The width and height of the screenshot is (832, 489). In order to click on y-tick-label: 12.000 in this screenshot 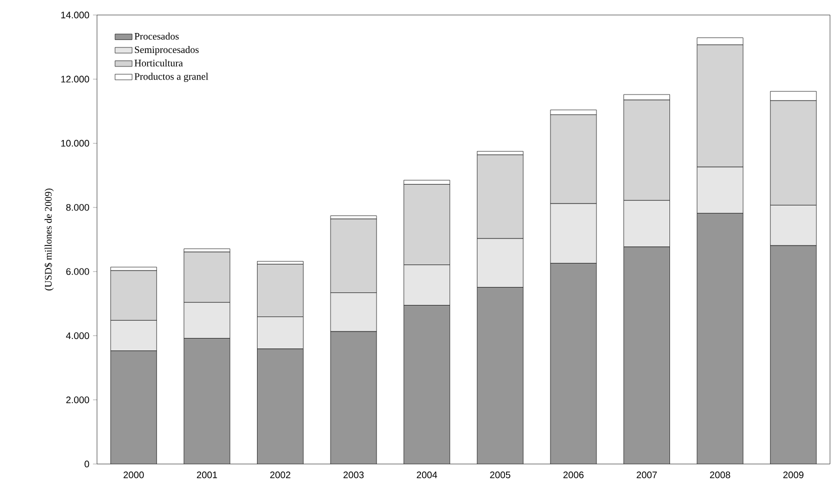, I will do `click(75, 79)`.